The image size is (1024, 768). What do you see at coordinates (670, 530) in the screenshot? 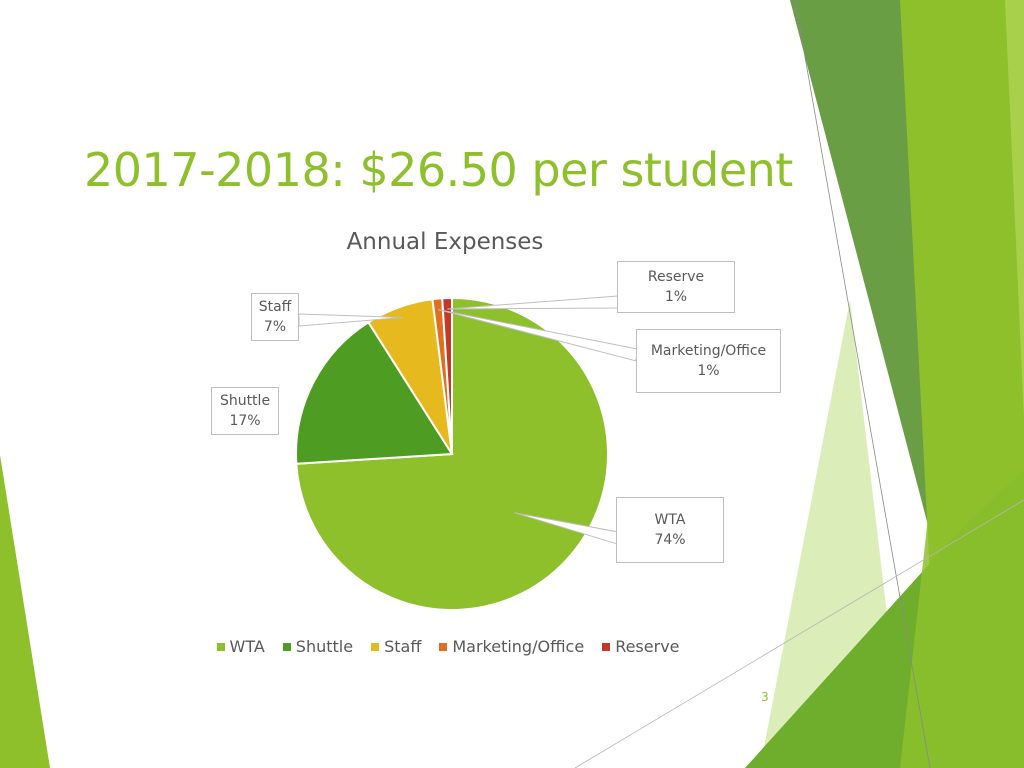
I see `data-label-wta: WTA 74%` at bounding box center [670, 530].